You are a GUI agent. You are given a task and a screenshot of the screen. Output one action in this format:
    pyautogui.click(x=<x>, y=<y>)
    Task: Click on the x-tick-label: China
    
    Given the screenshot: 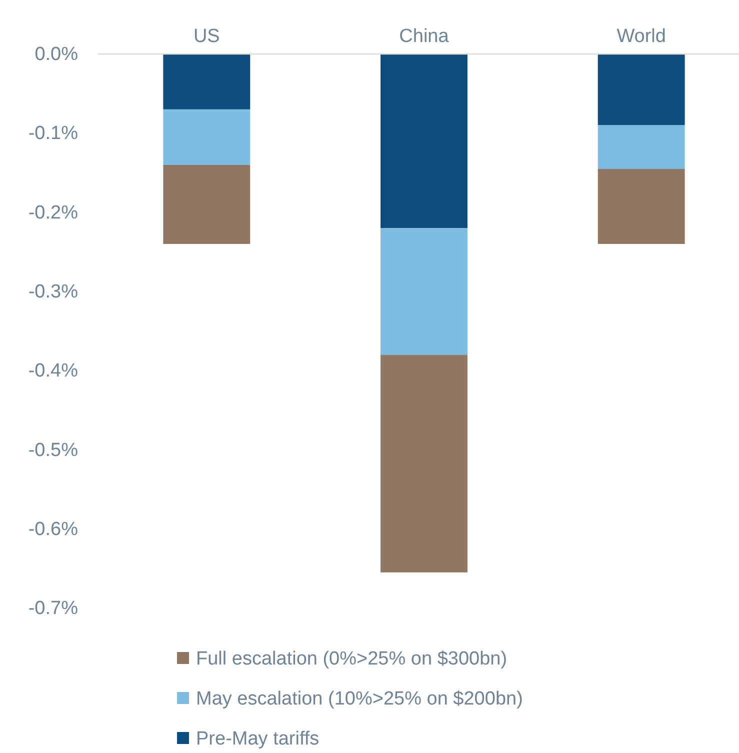 What is the action you would take?
    pyautogui.click(x=424, y=36)
    